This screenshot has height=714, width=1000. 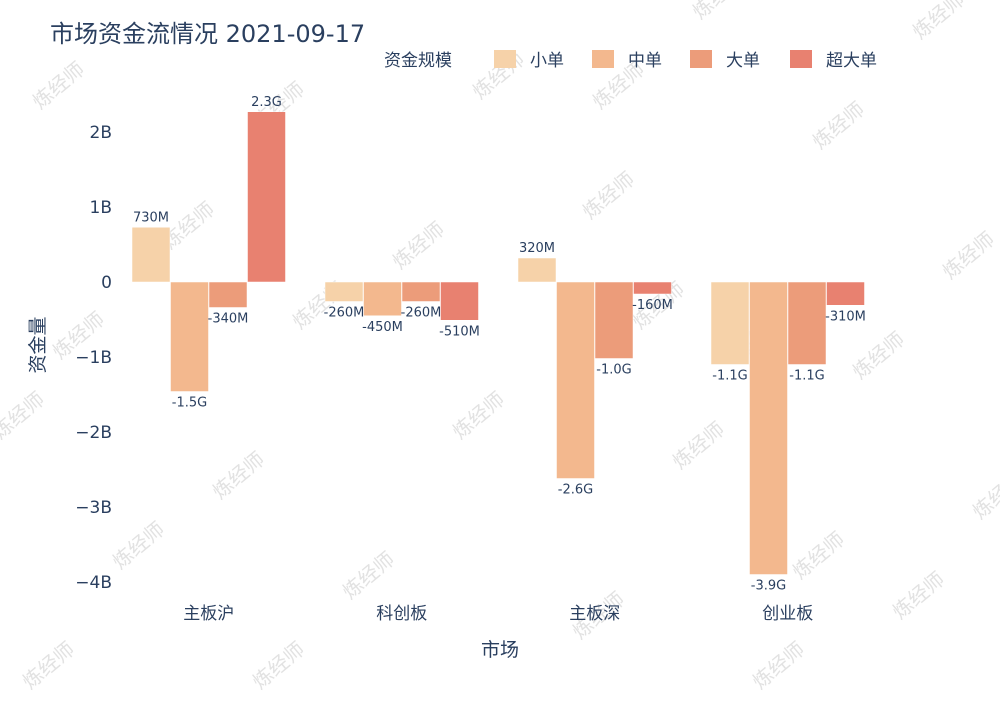 What do you see at coordinates (575, 490) in the screenshot?
I see `data-label: -2.6G` at bounding box center [575, 490].